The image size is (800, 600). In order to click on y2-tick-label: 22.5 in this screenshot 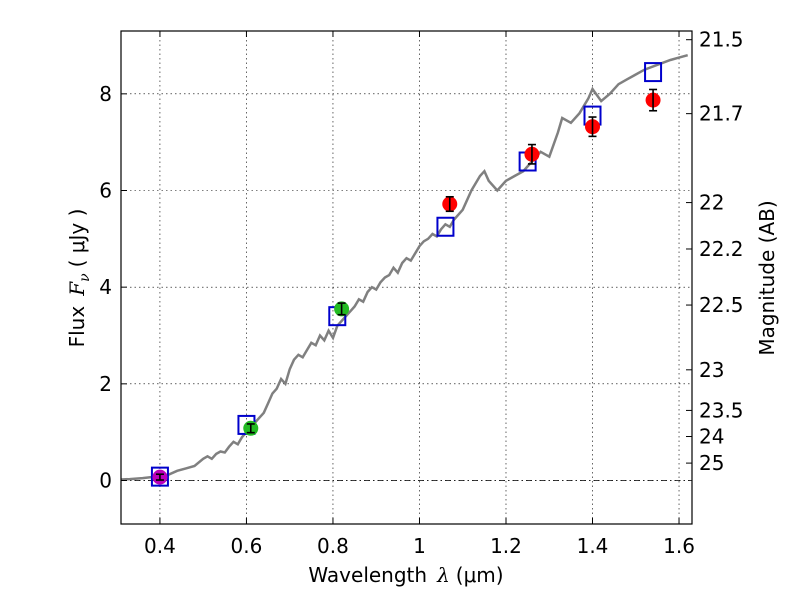, I will do `click(721, 305)`.